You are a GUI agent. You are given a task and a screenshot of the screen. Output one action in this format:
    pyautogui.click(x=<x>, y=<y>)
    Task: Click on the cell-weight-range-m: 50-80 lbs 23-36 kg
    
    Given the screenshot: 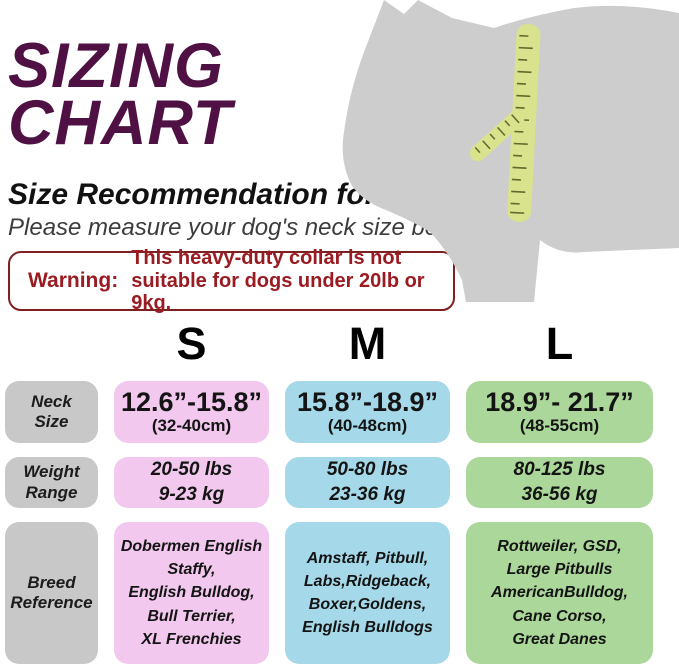 What is the action you would take?
    pyautogui.click(x=367, y=482)
    